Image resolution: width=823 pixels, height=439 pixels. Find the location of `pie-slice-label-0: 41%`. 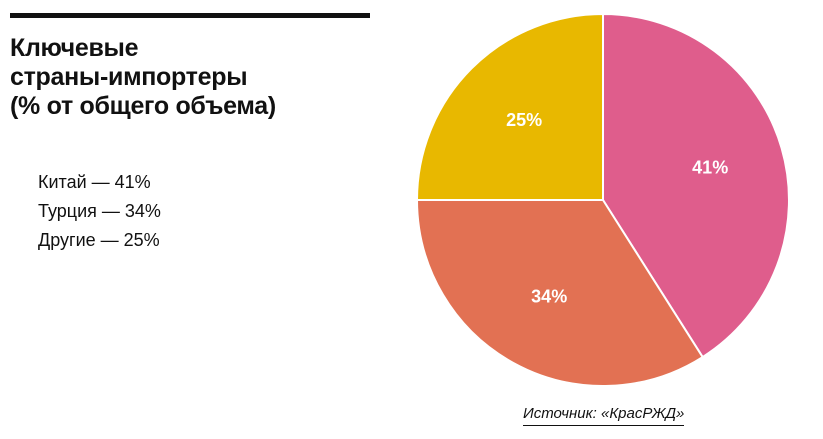

pie-slice-label-0: 41% is located at coordinates (710, 168).